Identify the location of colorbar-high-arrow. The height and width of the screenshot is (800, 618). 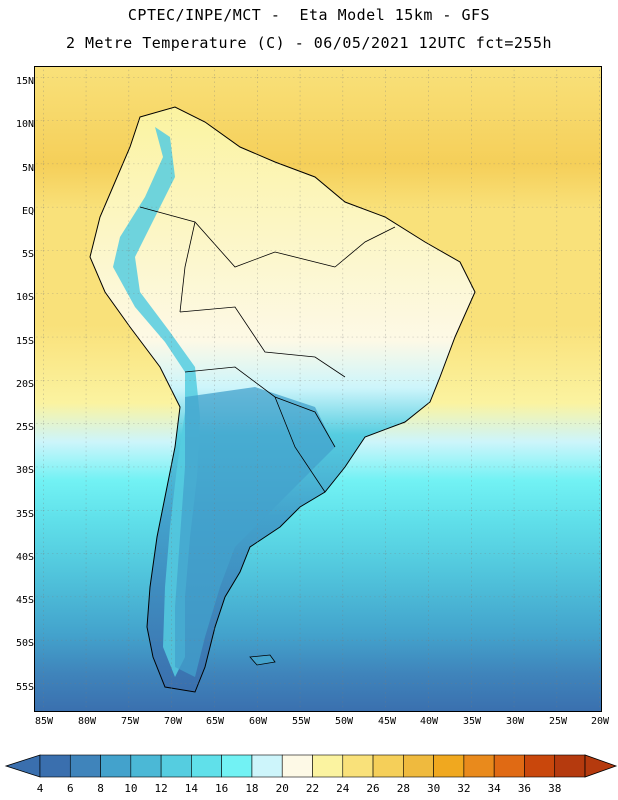
(601, 766).